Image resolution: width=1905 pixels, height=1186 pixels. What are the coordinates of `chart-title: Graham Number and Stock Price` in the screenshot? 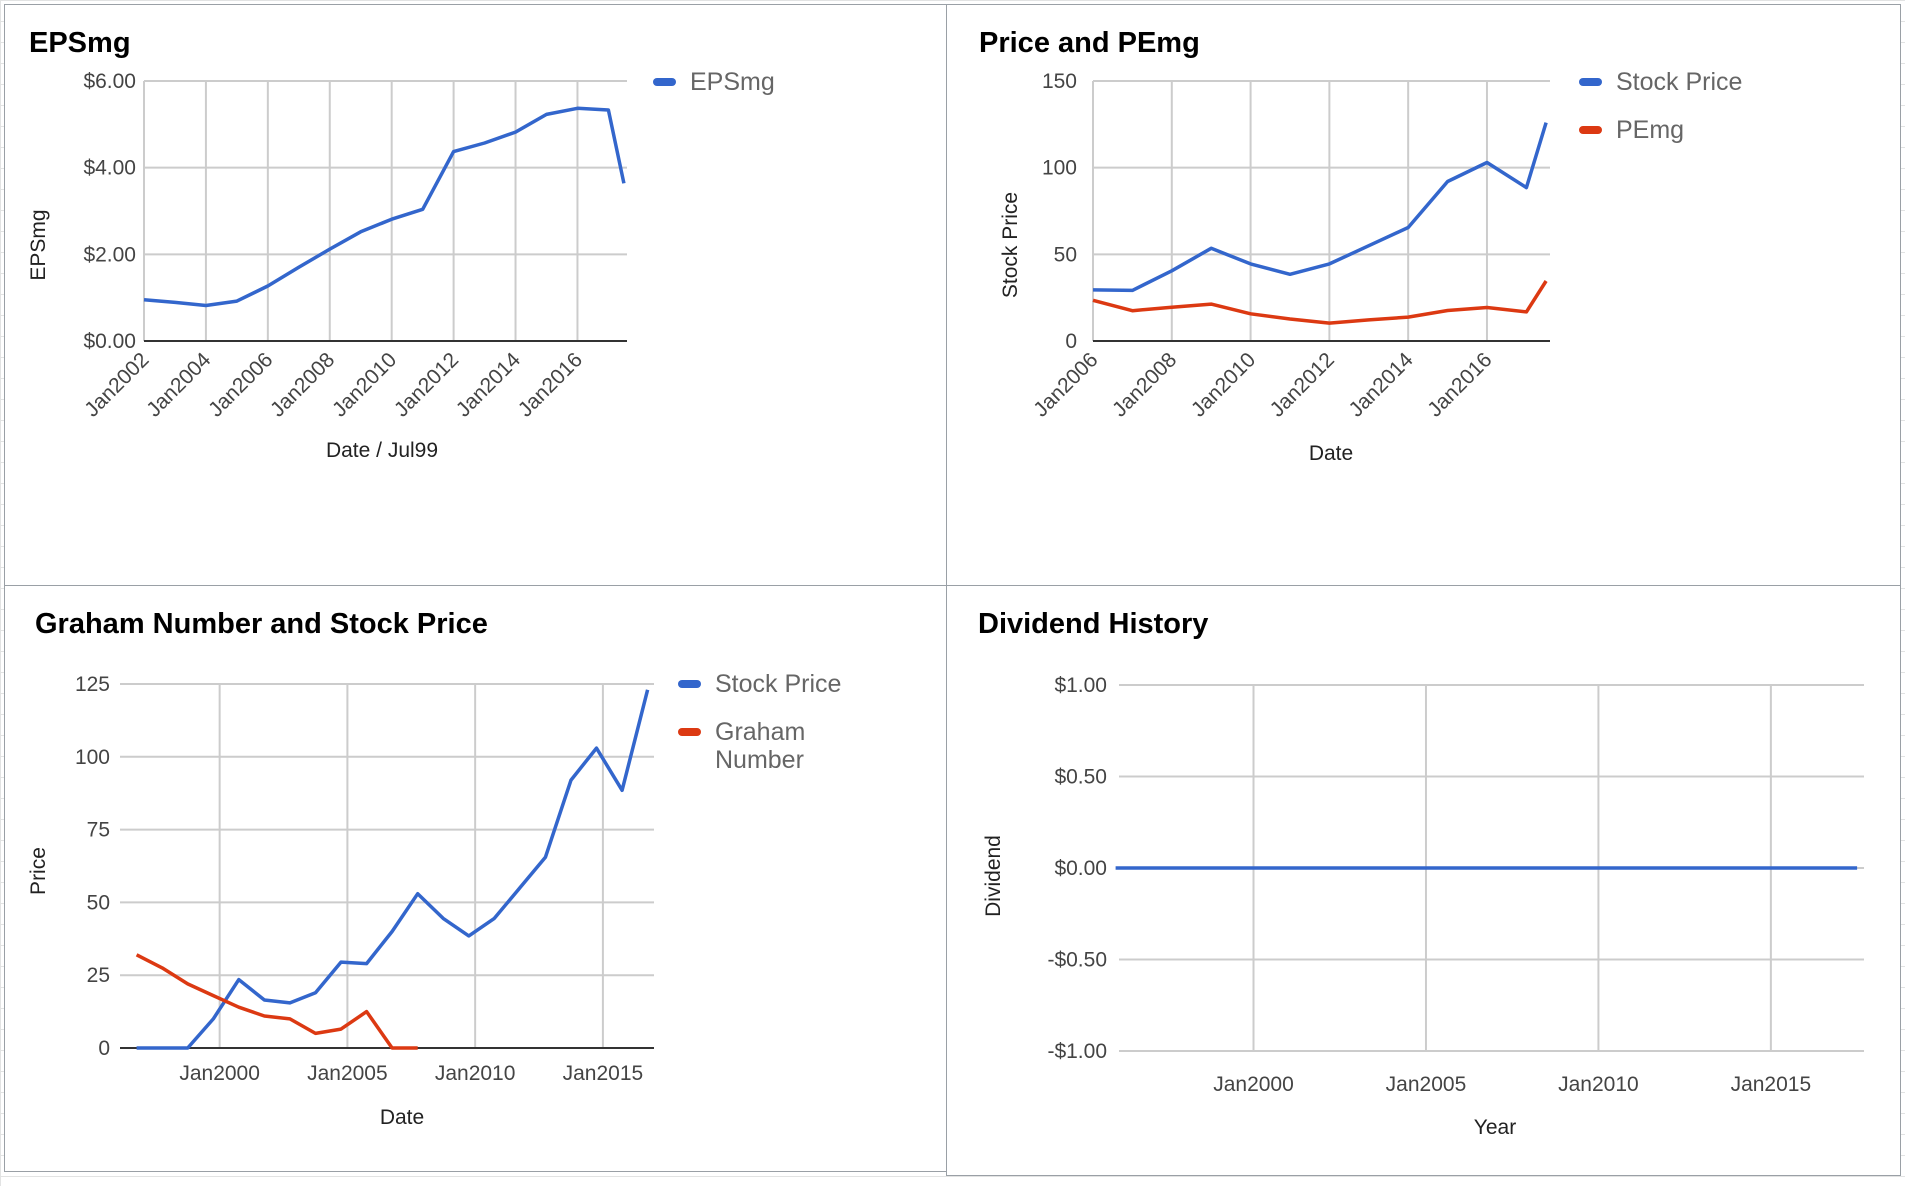 It's located at (261, 624).